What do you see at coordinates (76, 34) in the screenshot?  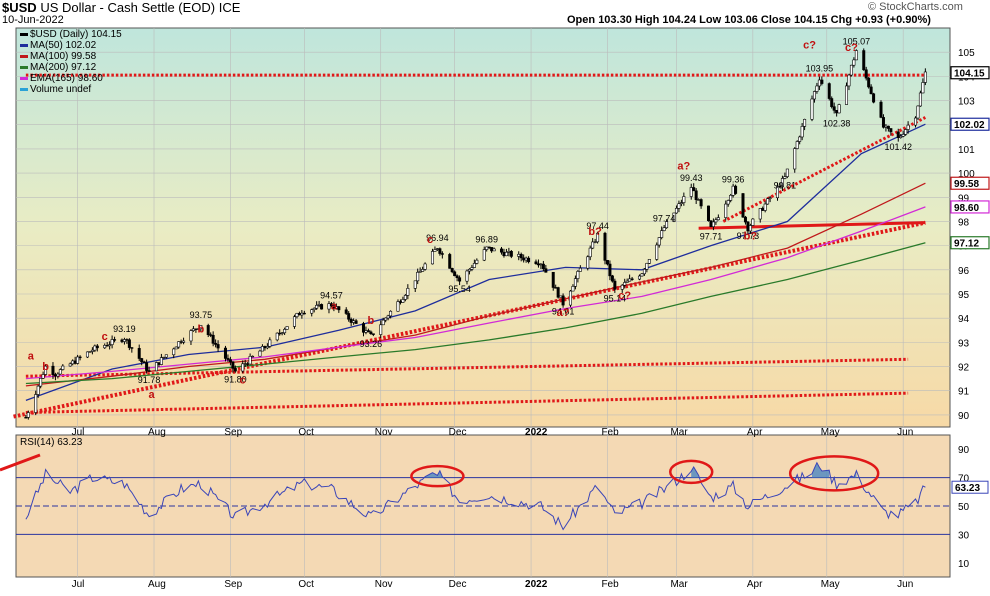 I see `legend-price-text: $USD (Daily) 104.15` at bounding box center [76, 34].